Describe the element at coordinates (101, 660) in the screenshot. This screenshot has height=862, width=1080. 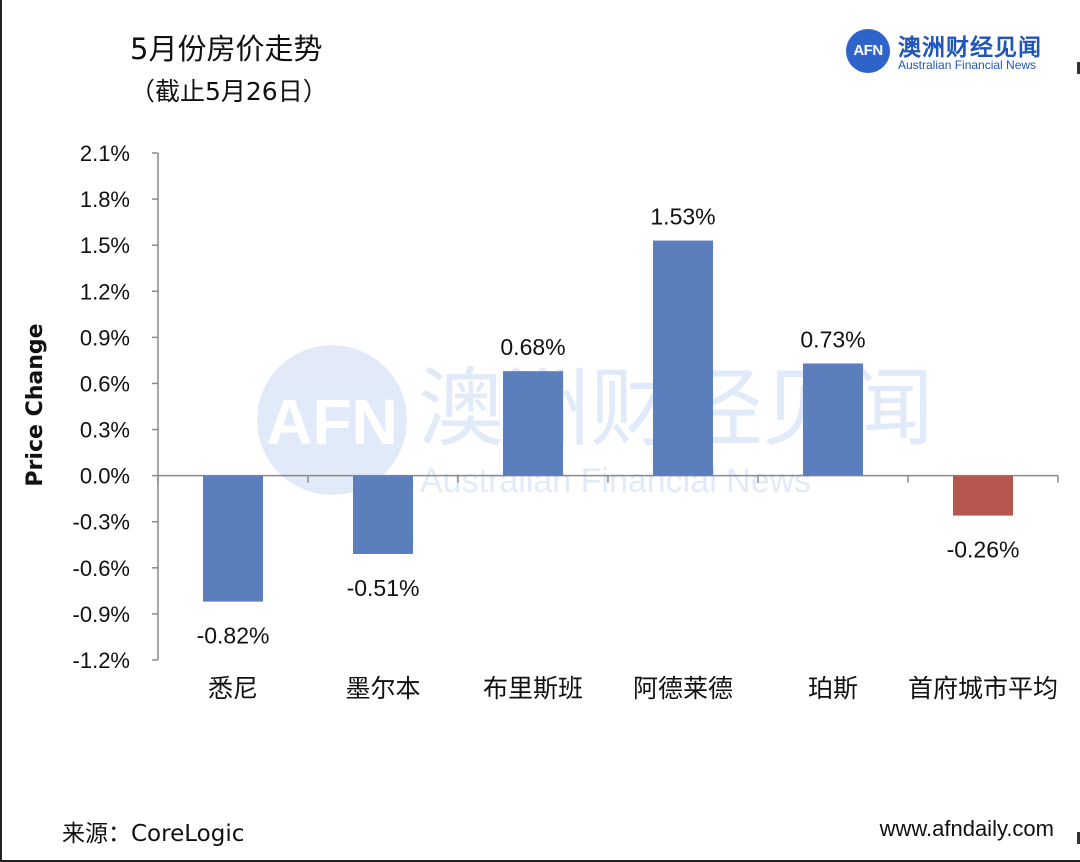
I see `y-tick-label: -1.2%` at that location.